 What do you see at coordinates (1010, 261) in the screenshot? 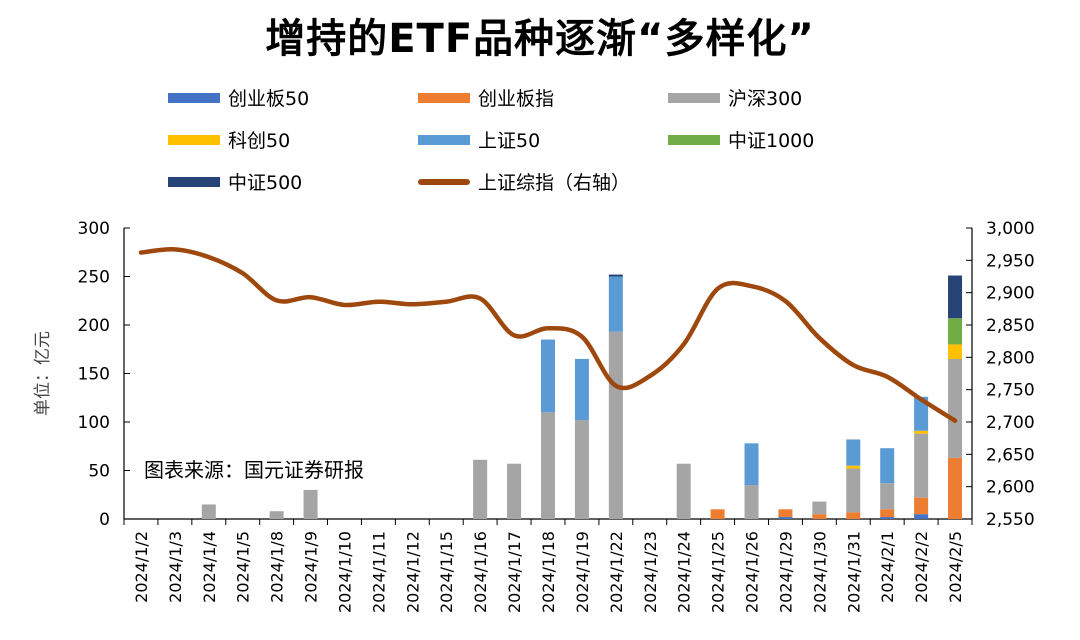
I see `y2-tick-label: 2,950` at bounding box center [1010, 261].